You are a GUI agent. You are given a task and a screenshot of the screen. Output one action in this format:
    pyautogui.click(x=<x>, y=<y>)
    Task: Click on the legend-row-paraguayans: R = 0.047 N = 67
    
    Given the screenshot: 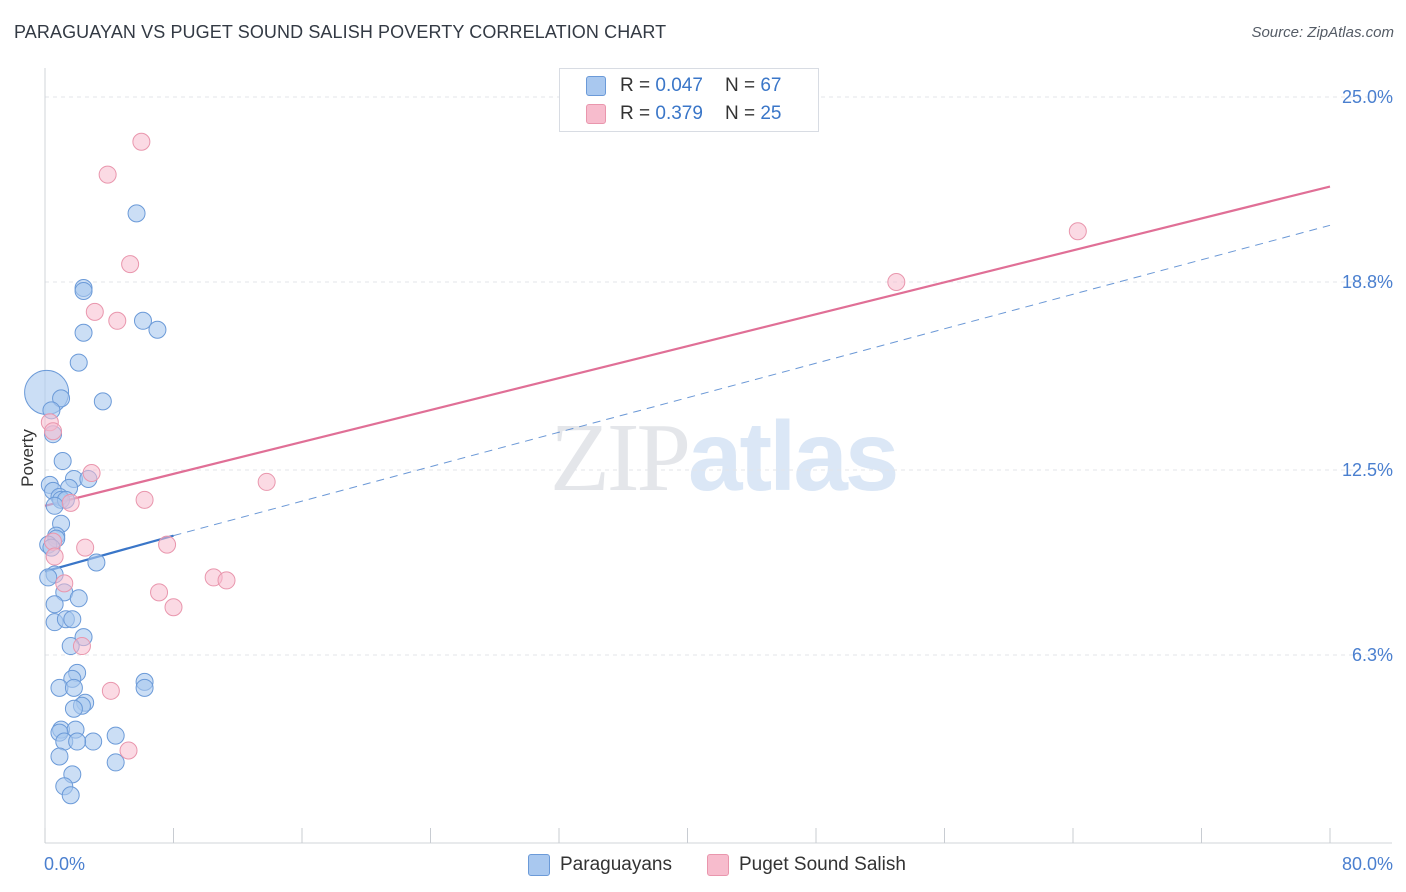 What is the action you would take?
    pyautogui.click(x=683, y=86)
    